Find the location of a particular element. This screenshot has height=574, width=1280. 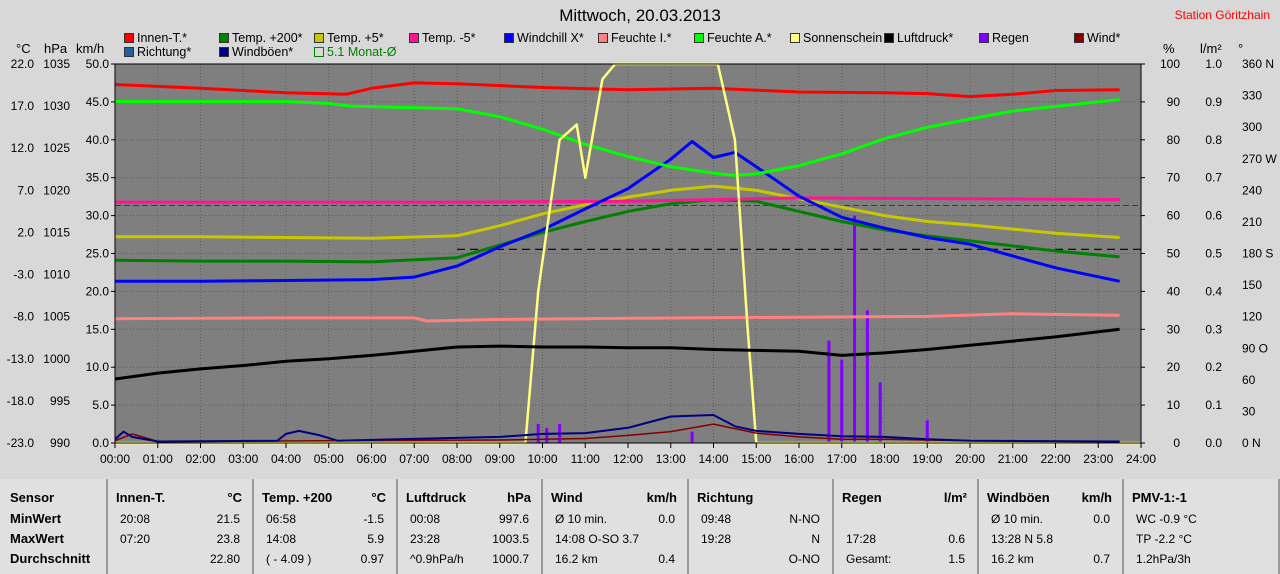

rain-tick-label: 0.6 is located at coordinates (1213, 216).